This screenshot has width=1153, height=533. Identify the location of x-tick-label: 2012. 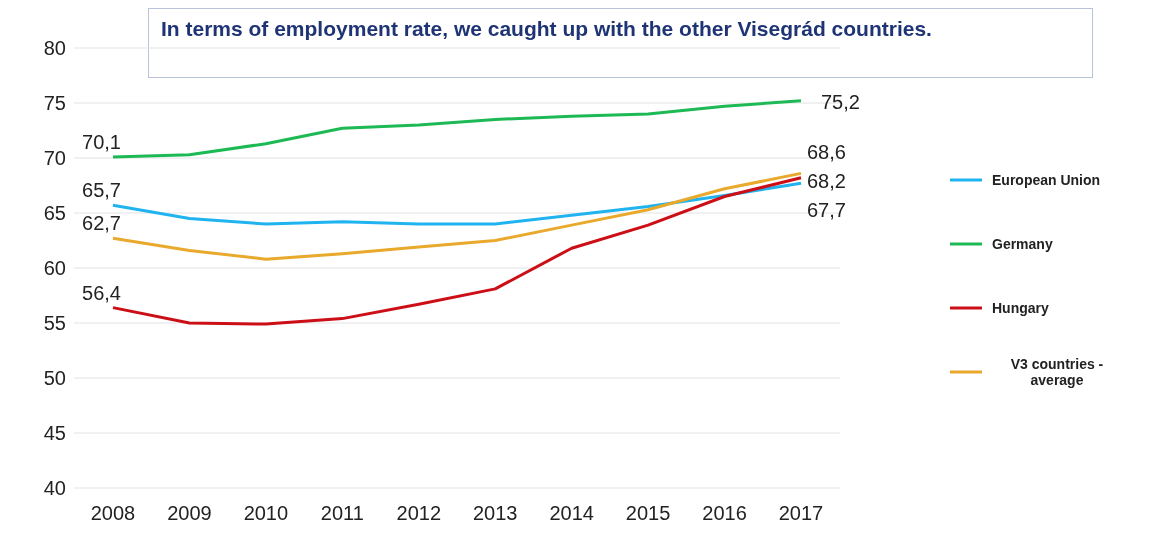
(419, 513).